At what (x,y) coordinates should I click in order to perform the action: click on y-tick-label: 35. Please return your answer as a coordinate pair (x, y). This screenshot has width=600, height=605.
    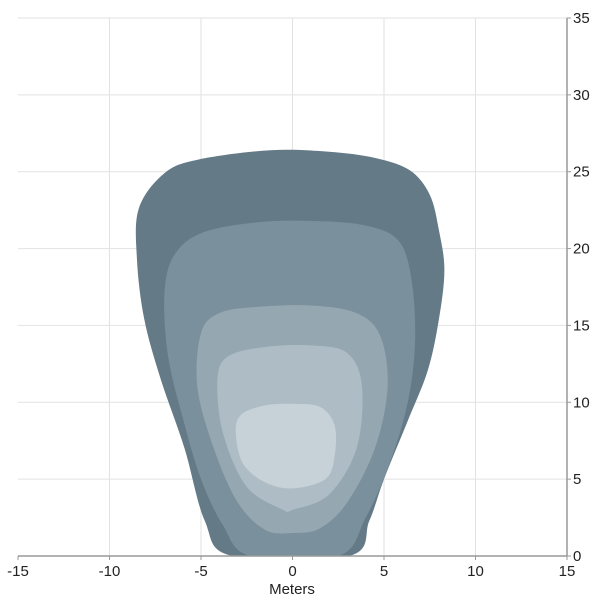
    Looking at the image, I should click on (581, 18).